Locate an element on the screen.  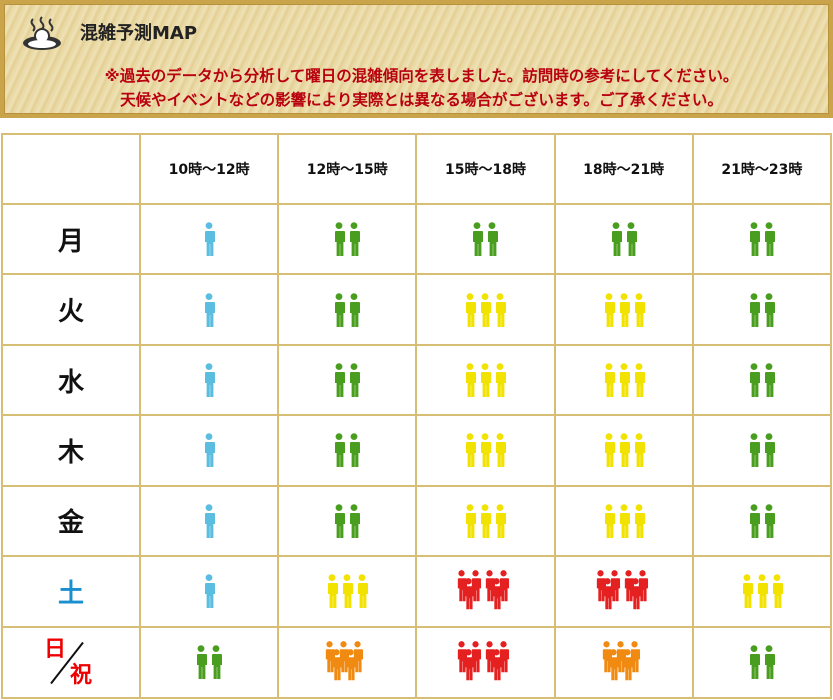
table-row: 日 祝 is located at coordinates (417, 662).